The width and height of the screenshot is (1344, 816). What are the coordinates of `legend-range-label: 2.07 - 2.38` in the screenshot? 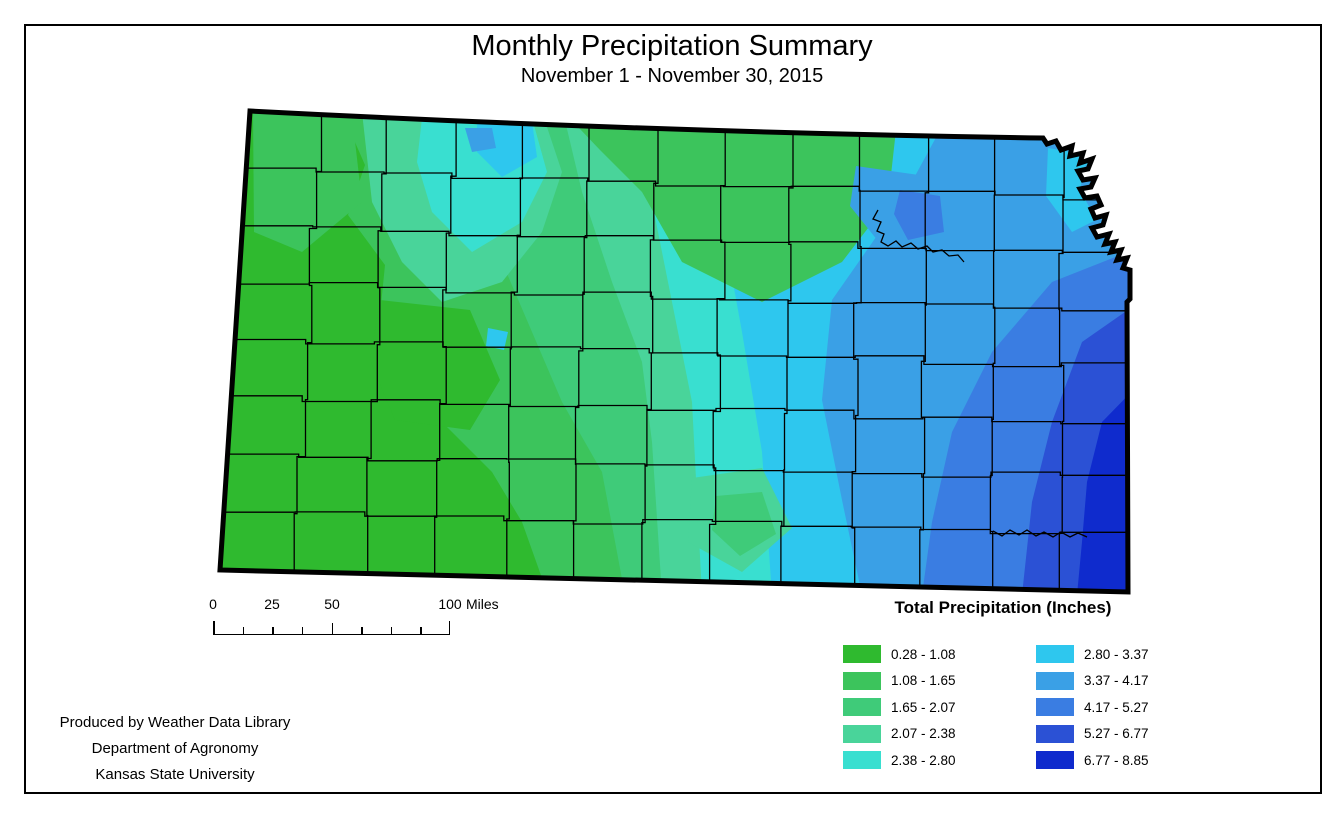 It's located at (923, 733).